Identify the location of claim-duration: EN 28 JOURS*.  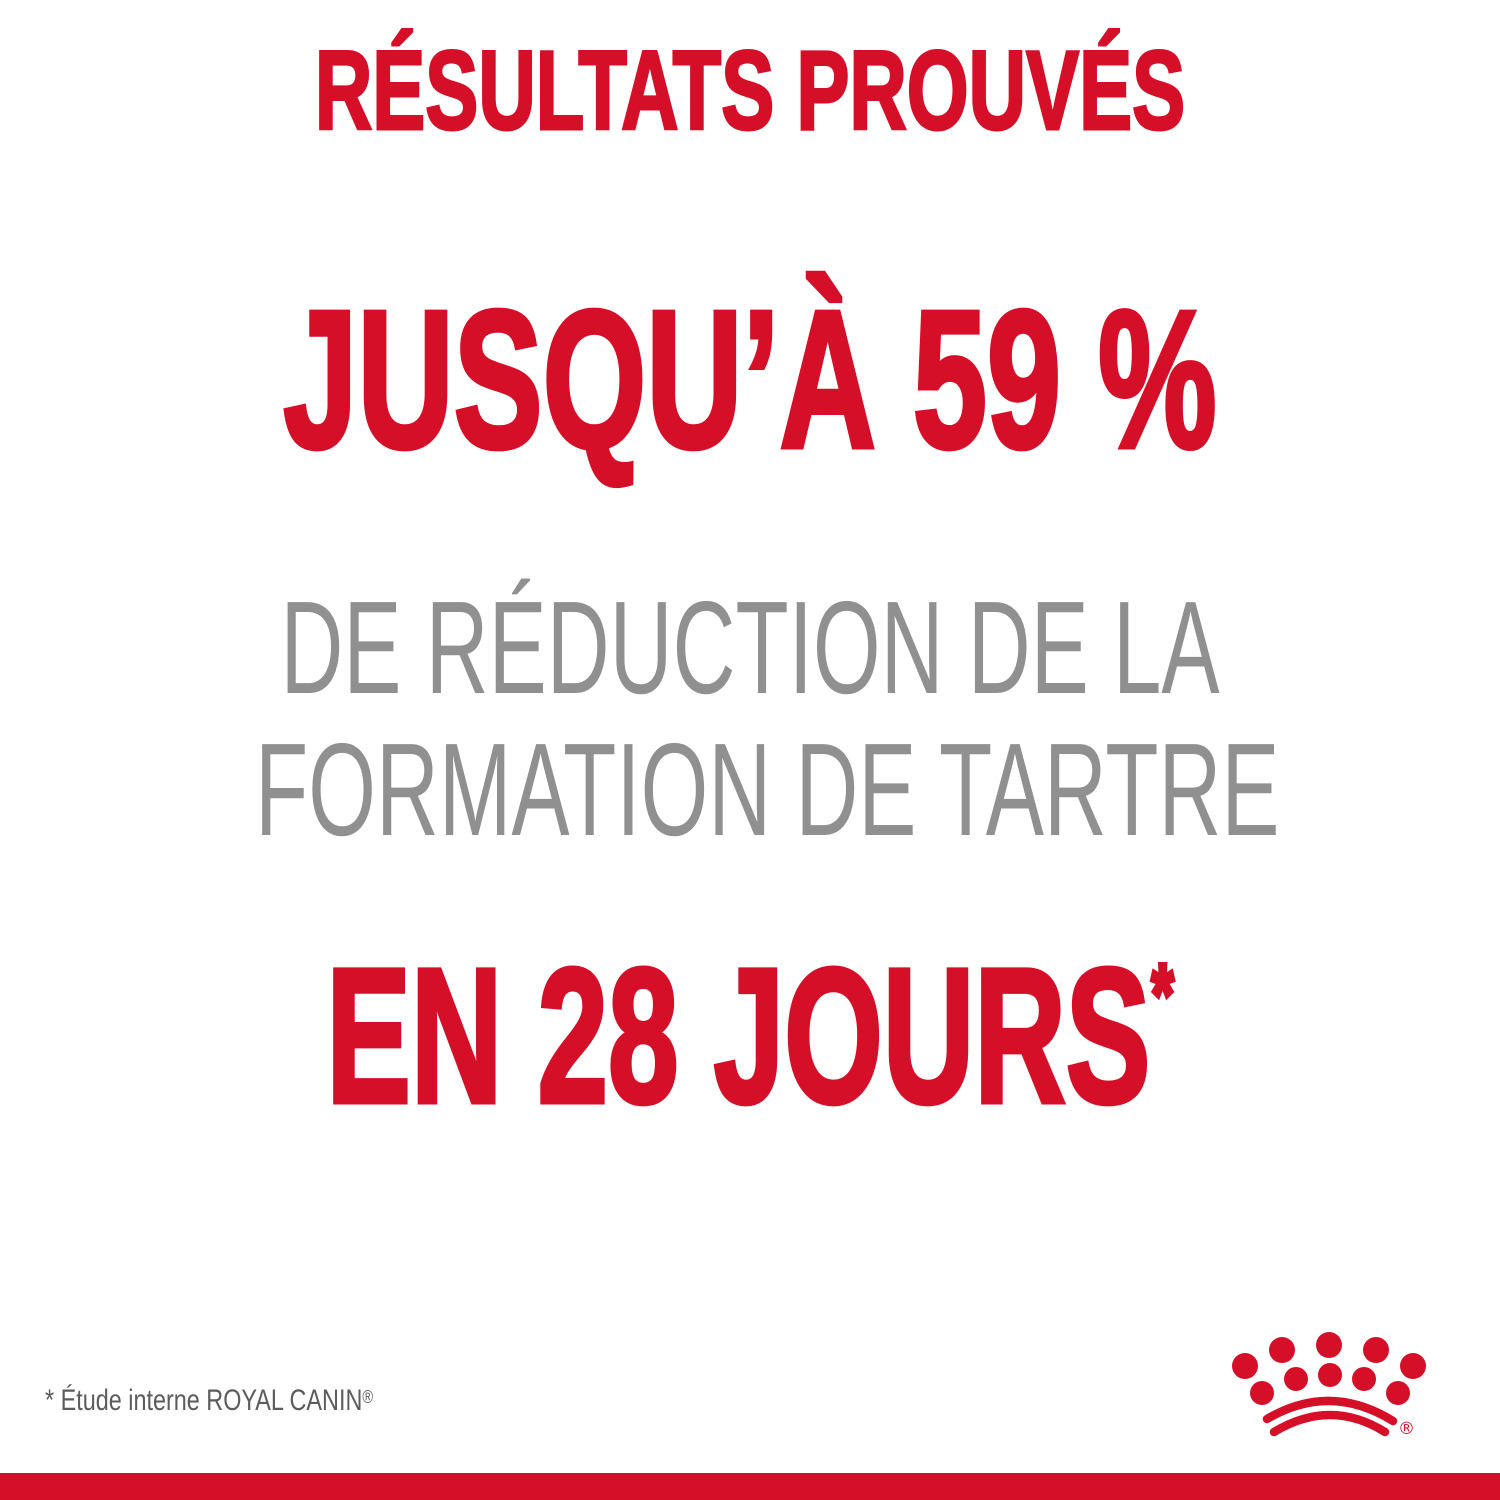
(750, 1035).